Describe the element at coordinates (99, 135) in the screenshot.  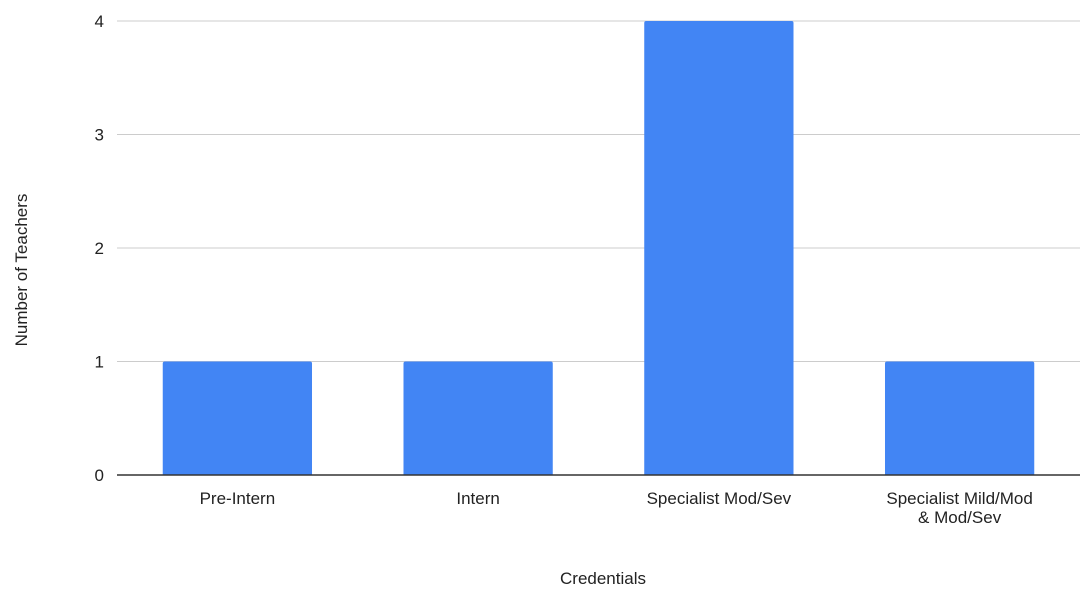
I see `y-tick-label: 3` at that location.